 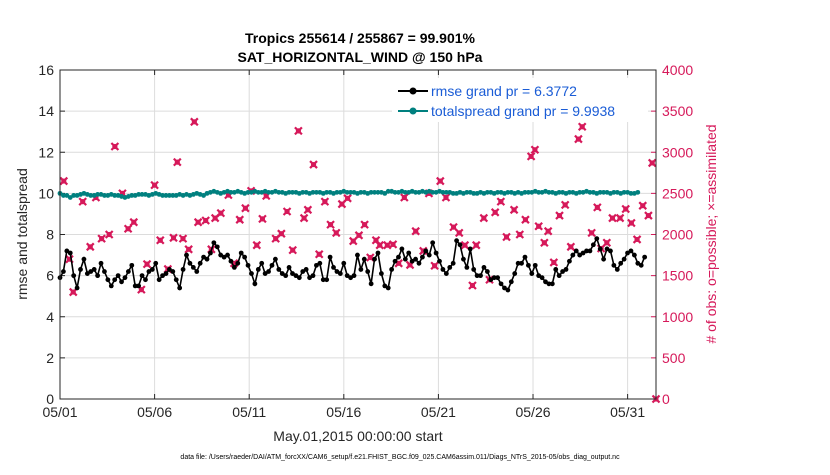 What do you see at coordinates (674, 358) in the screenshot?
I see `y-right-tick-label: 500` at bounding box center [674, 358].